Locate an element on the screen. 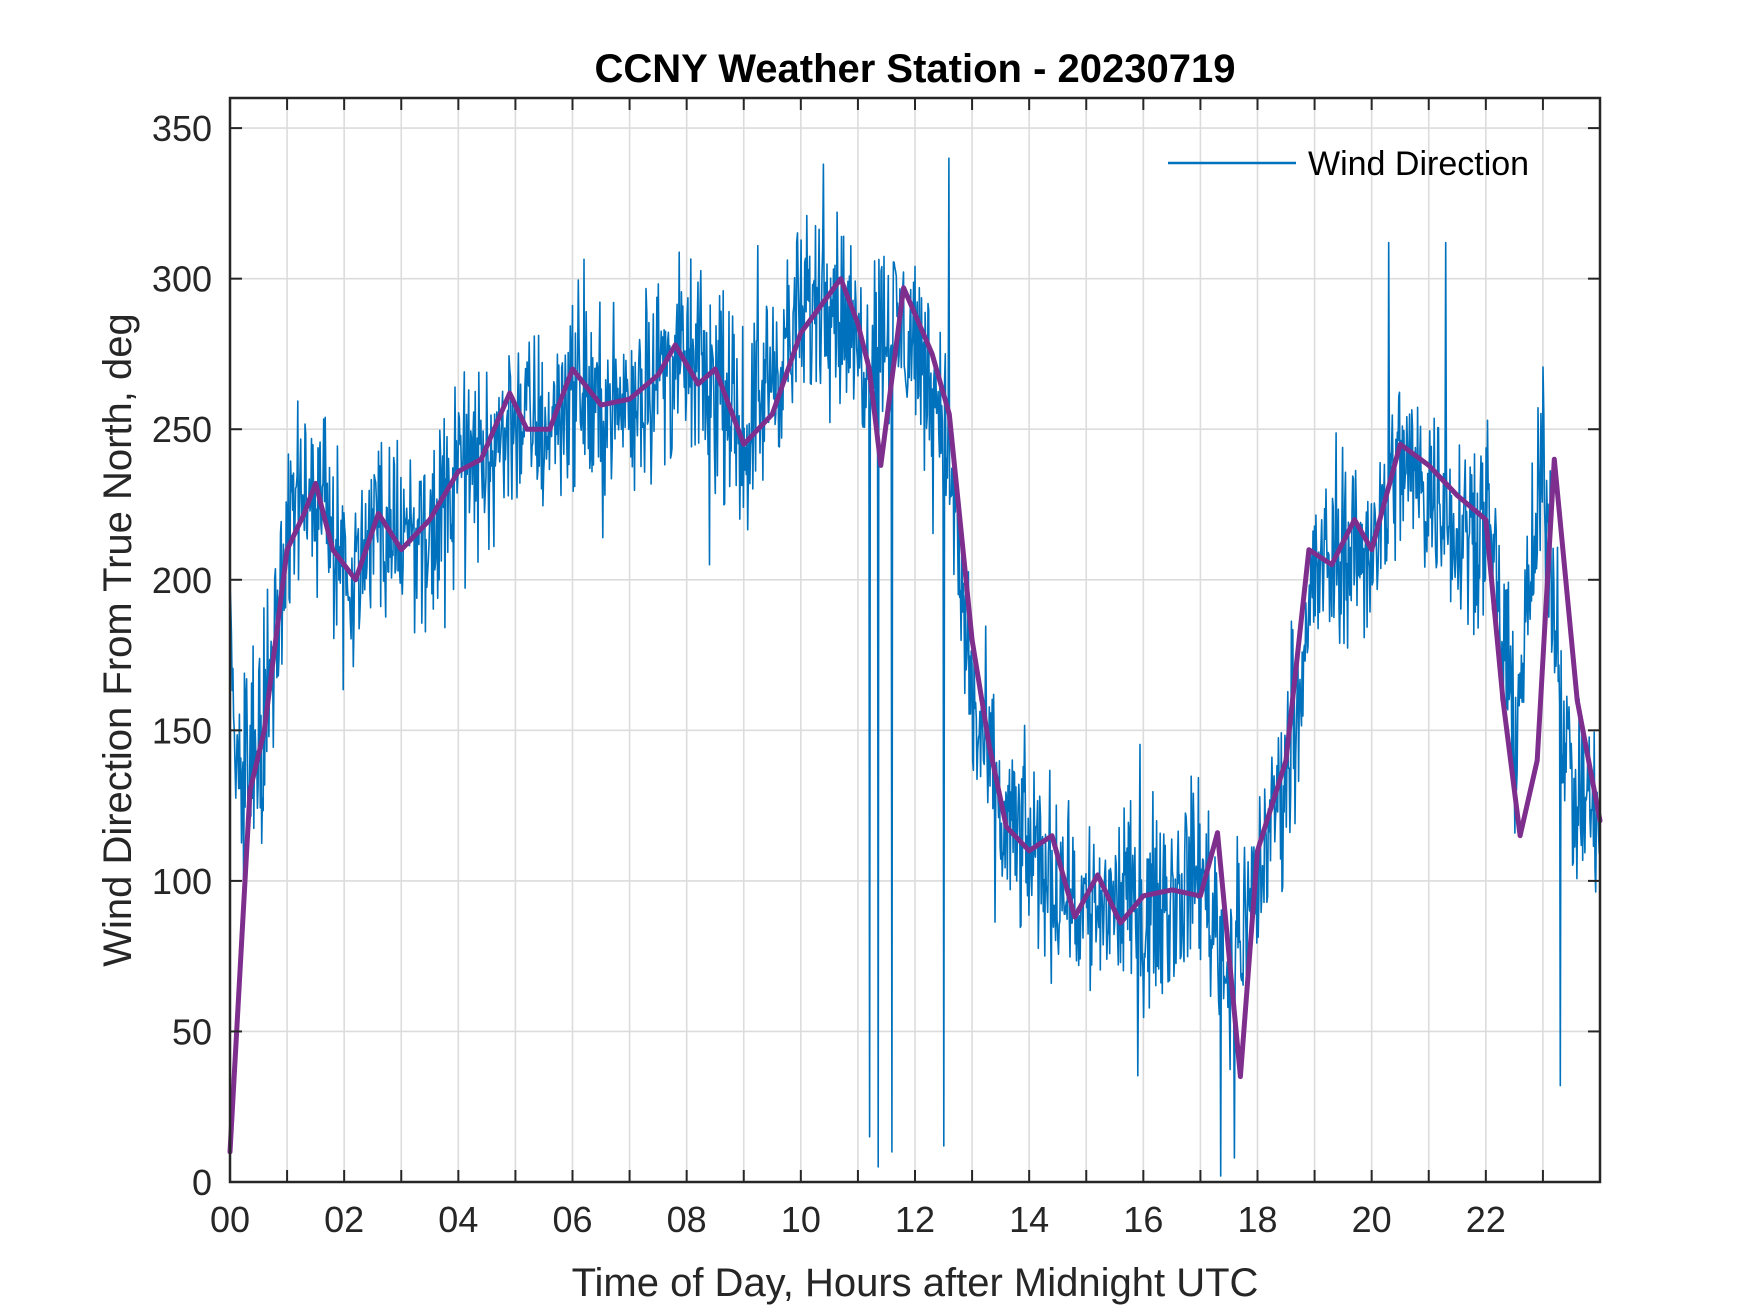  x-tick-label: 12 is located at coordinates (915, 1219).